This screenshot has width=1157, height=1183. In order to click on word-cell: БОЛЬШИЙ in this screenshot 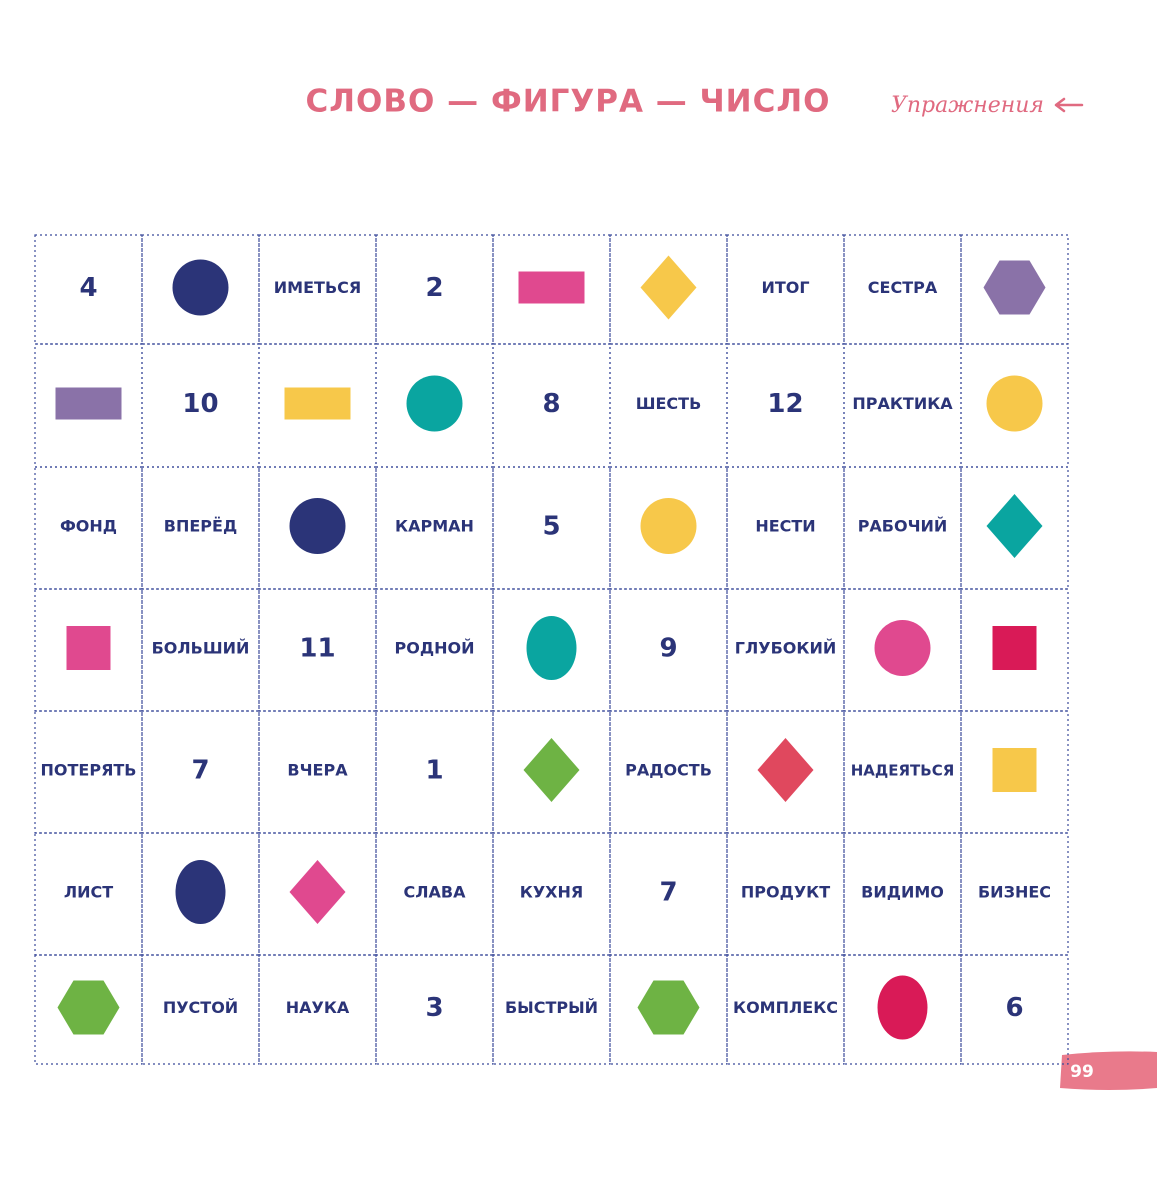, I will do `click(201, 648)`.